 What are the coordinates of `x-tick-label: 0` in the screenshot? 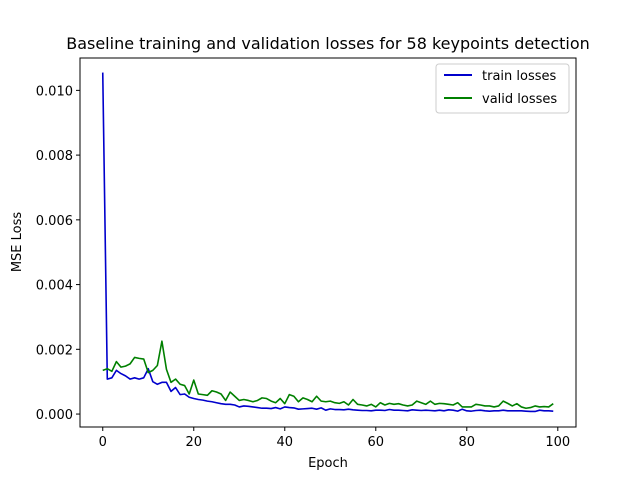 It's located at (103, 442).